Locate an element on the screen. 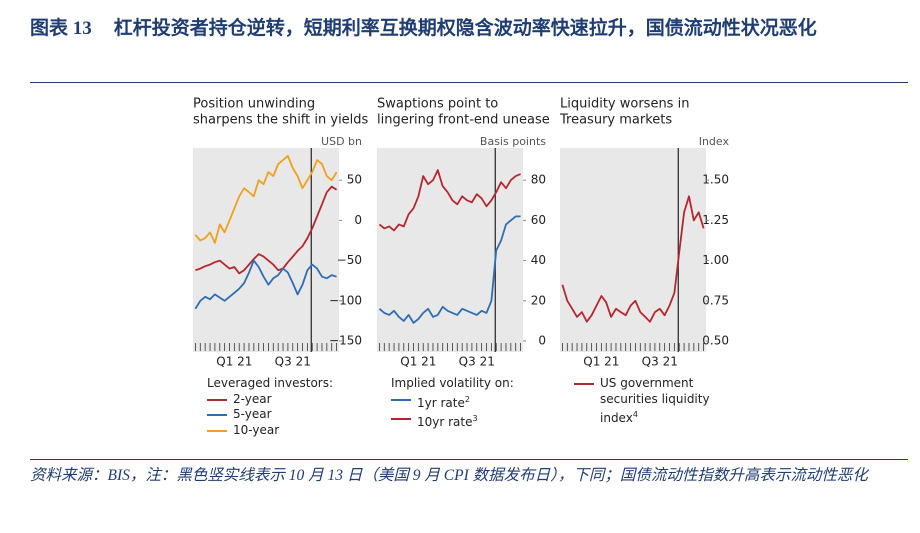 The height and width of the screenshot is (533, 920). legend-label: 2-year is located at coordinates (252, 398).